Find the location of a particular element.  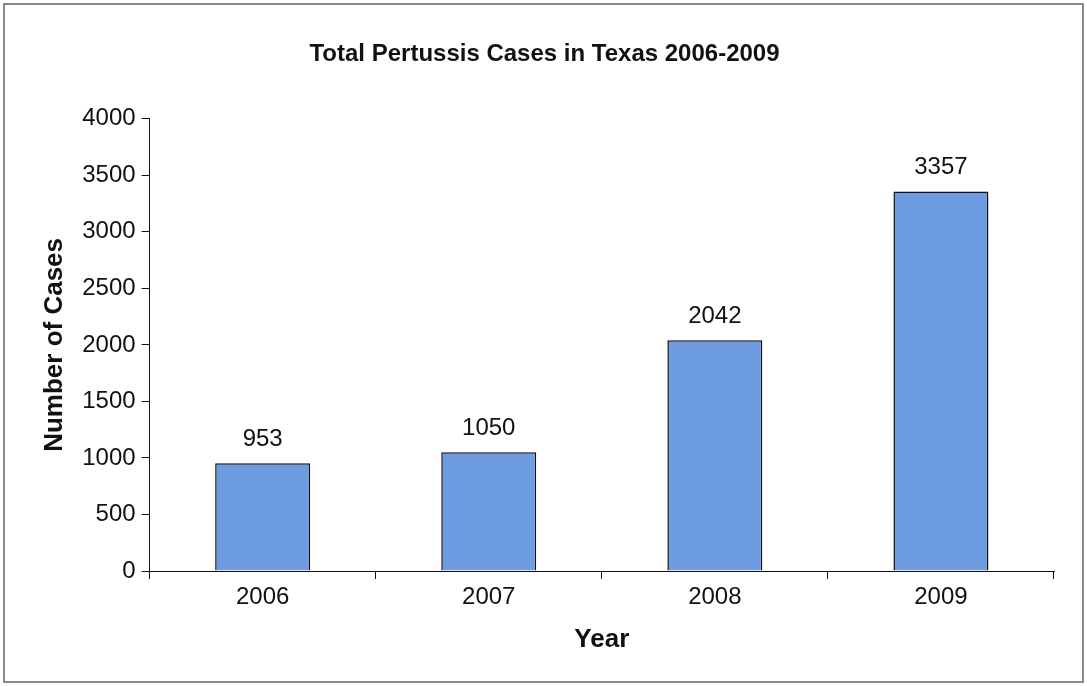

data-label: 953 is located at coordinates (262, 437).